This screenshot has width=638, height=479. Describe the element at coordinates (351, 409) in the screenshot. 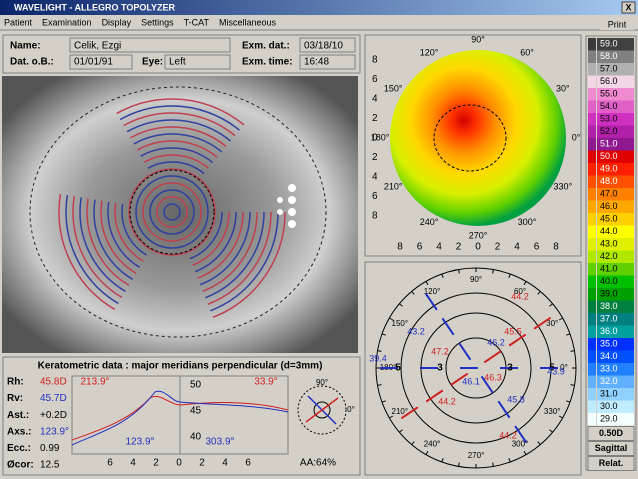

I see `compass-label: 0°` at that location.